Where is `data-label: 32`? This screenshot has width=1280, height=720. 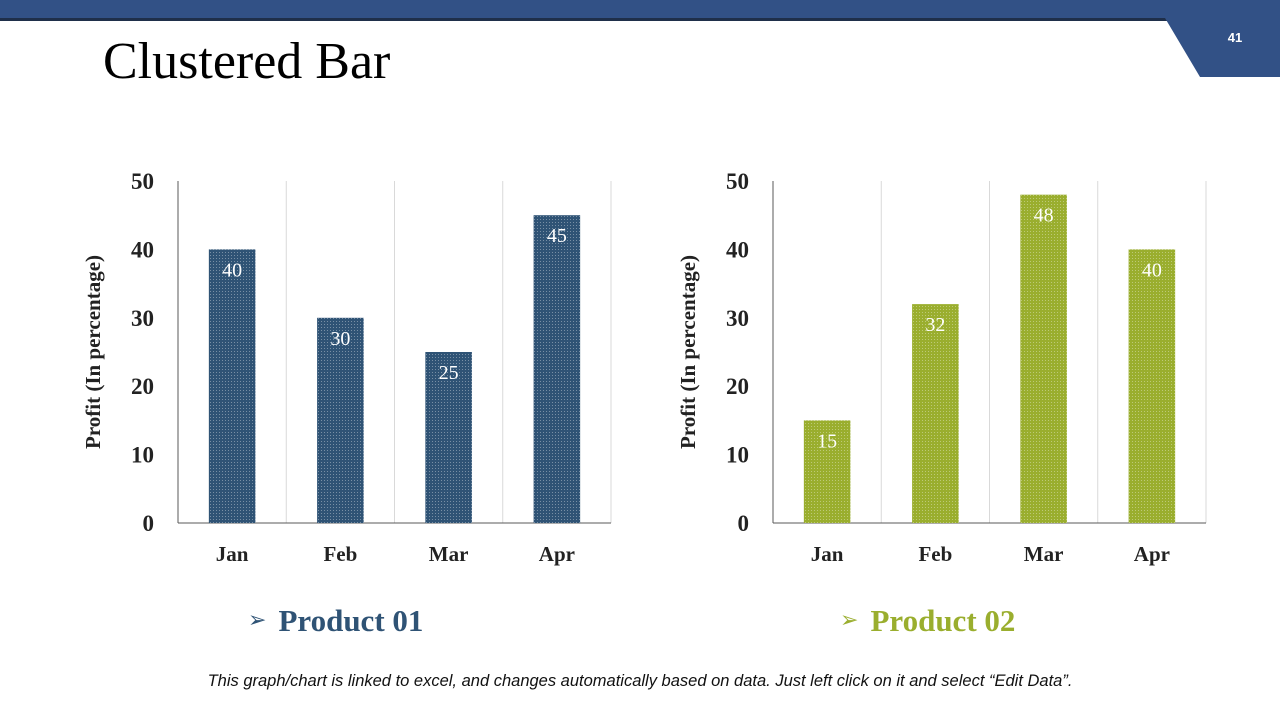
data-label: 32 is located at coordinates (935, 325).